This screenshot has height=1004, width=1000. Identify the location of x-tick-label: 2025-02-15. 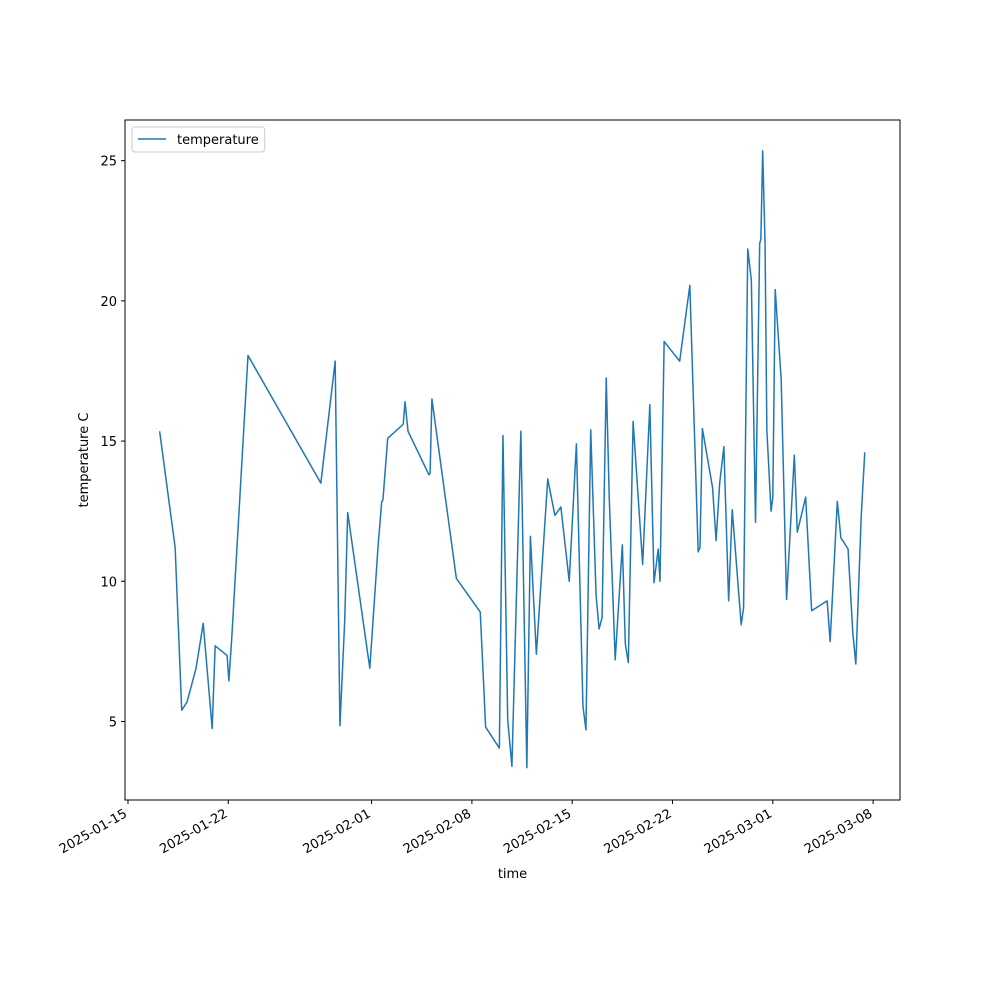
(537, 831).